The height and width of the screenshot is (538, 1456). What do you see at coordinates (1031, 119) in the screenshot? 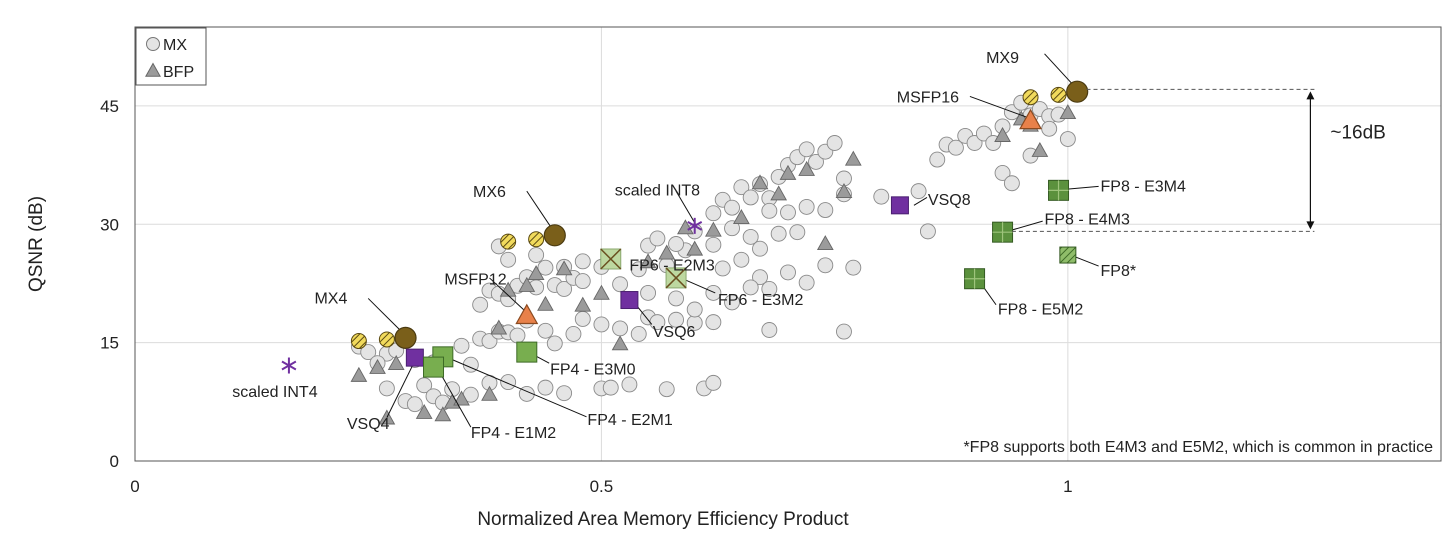
I see `msfp16-marker` at bounding box center [1031, 119].